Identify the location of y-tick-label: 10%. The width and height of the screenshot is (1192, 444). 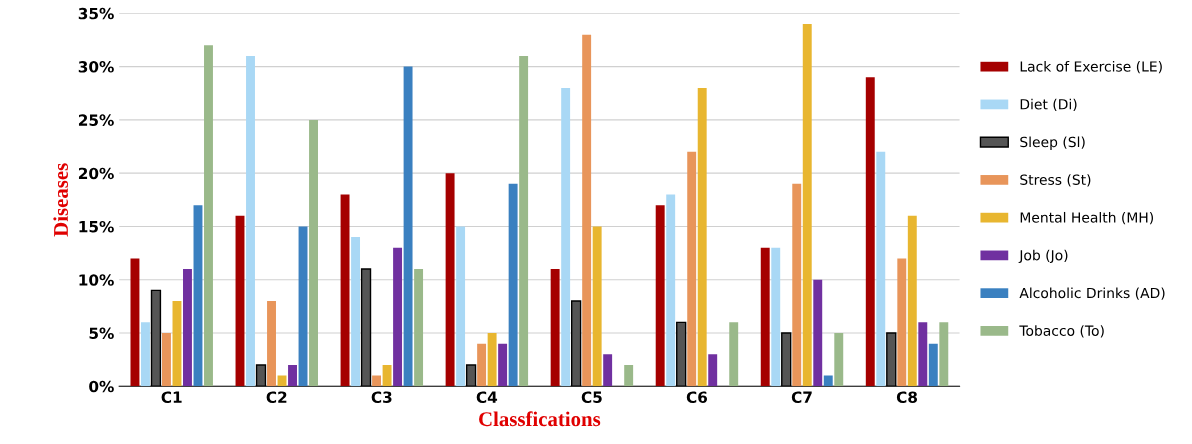
(96, 280).